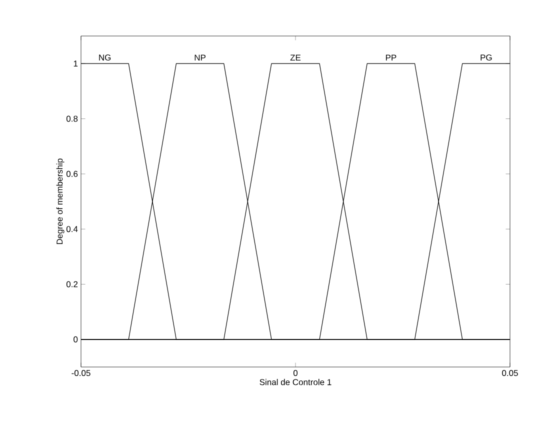  Describe the element at coordinates (295, 373) in the screenshot. I see `x-tick-label: 0` at that location.